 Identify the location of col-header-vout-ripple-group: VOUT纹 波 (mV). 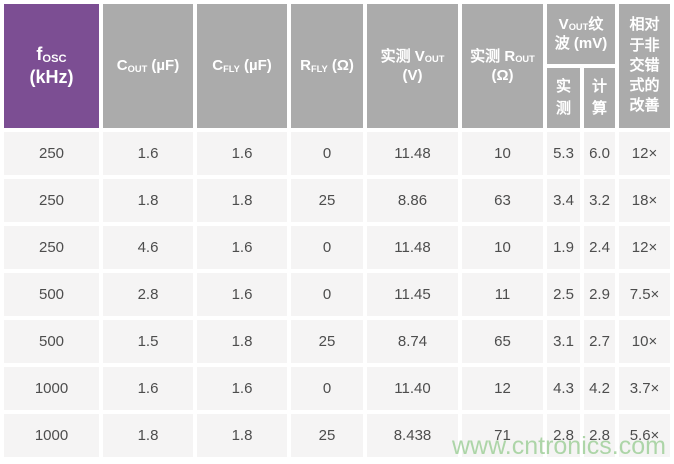
(581, 34).